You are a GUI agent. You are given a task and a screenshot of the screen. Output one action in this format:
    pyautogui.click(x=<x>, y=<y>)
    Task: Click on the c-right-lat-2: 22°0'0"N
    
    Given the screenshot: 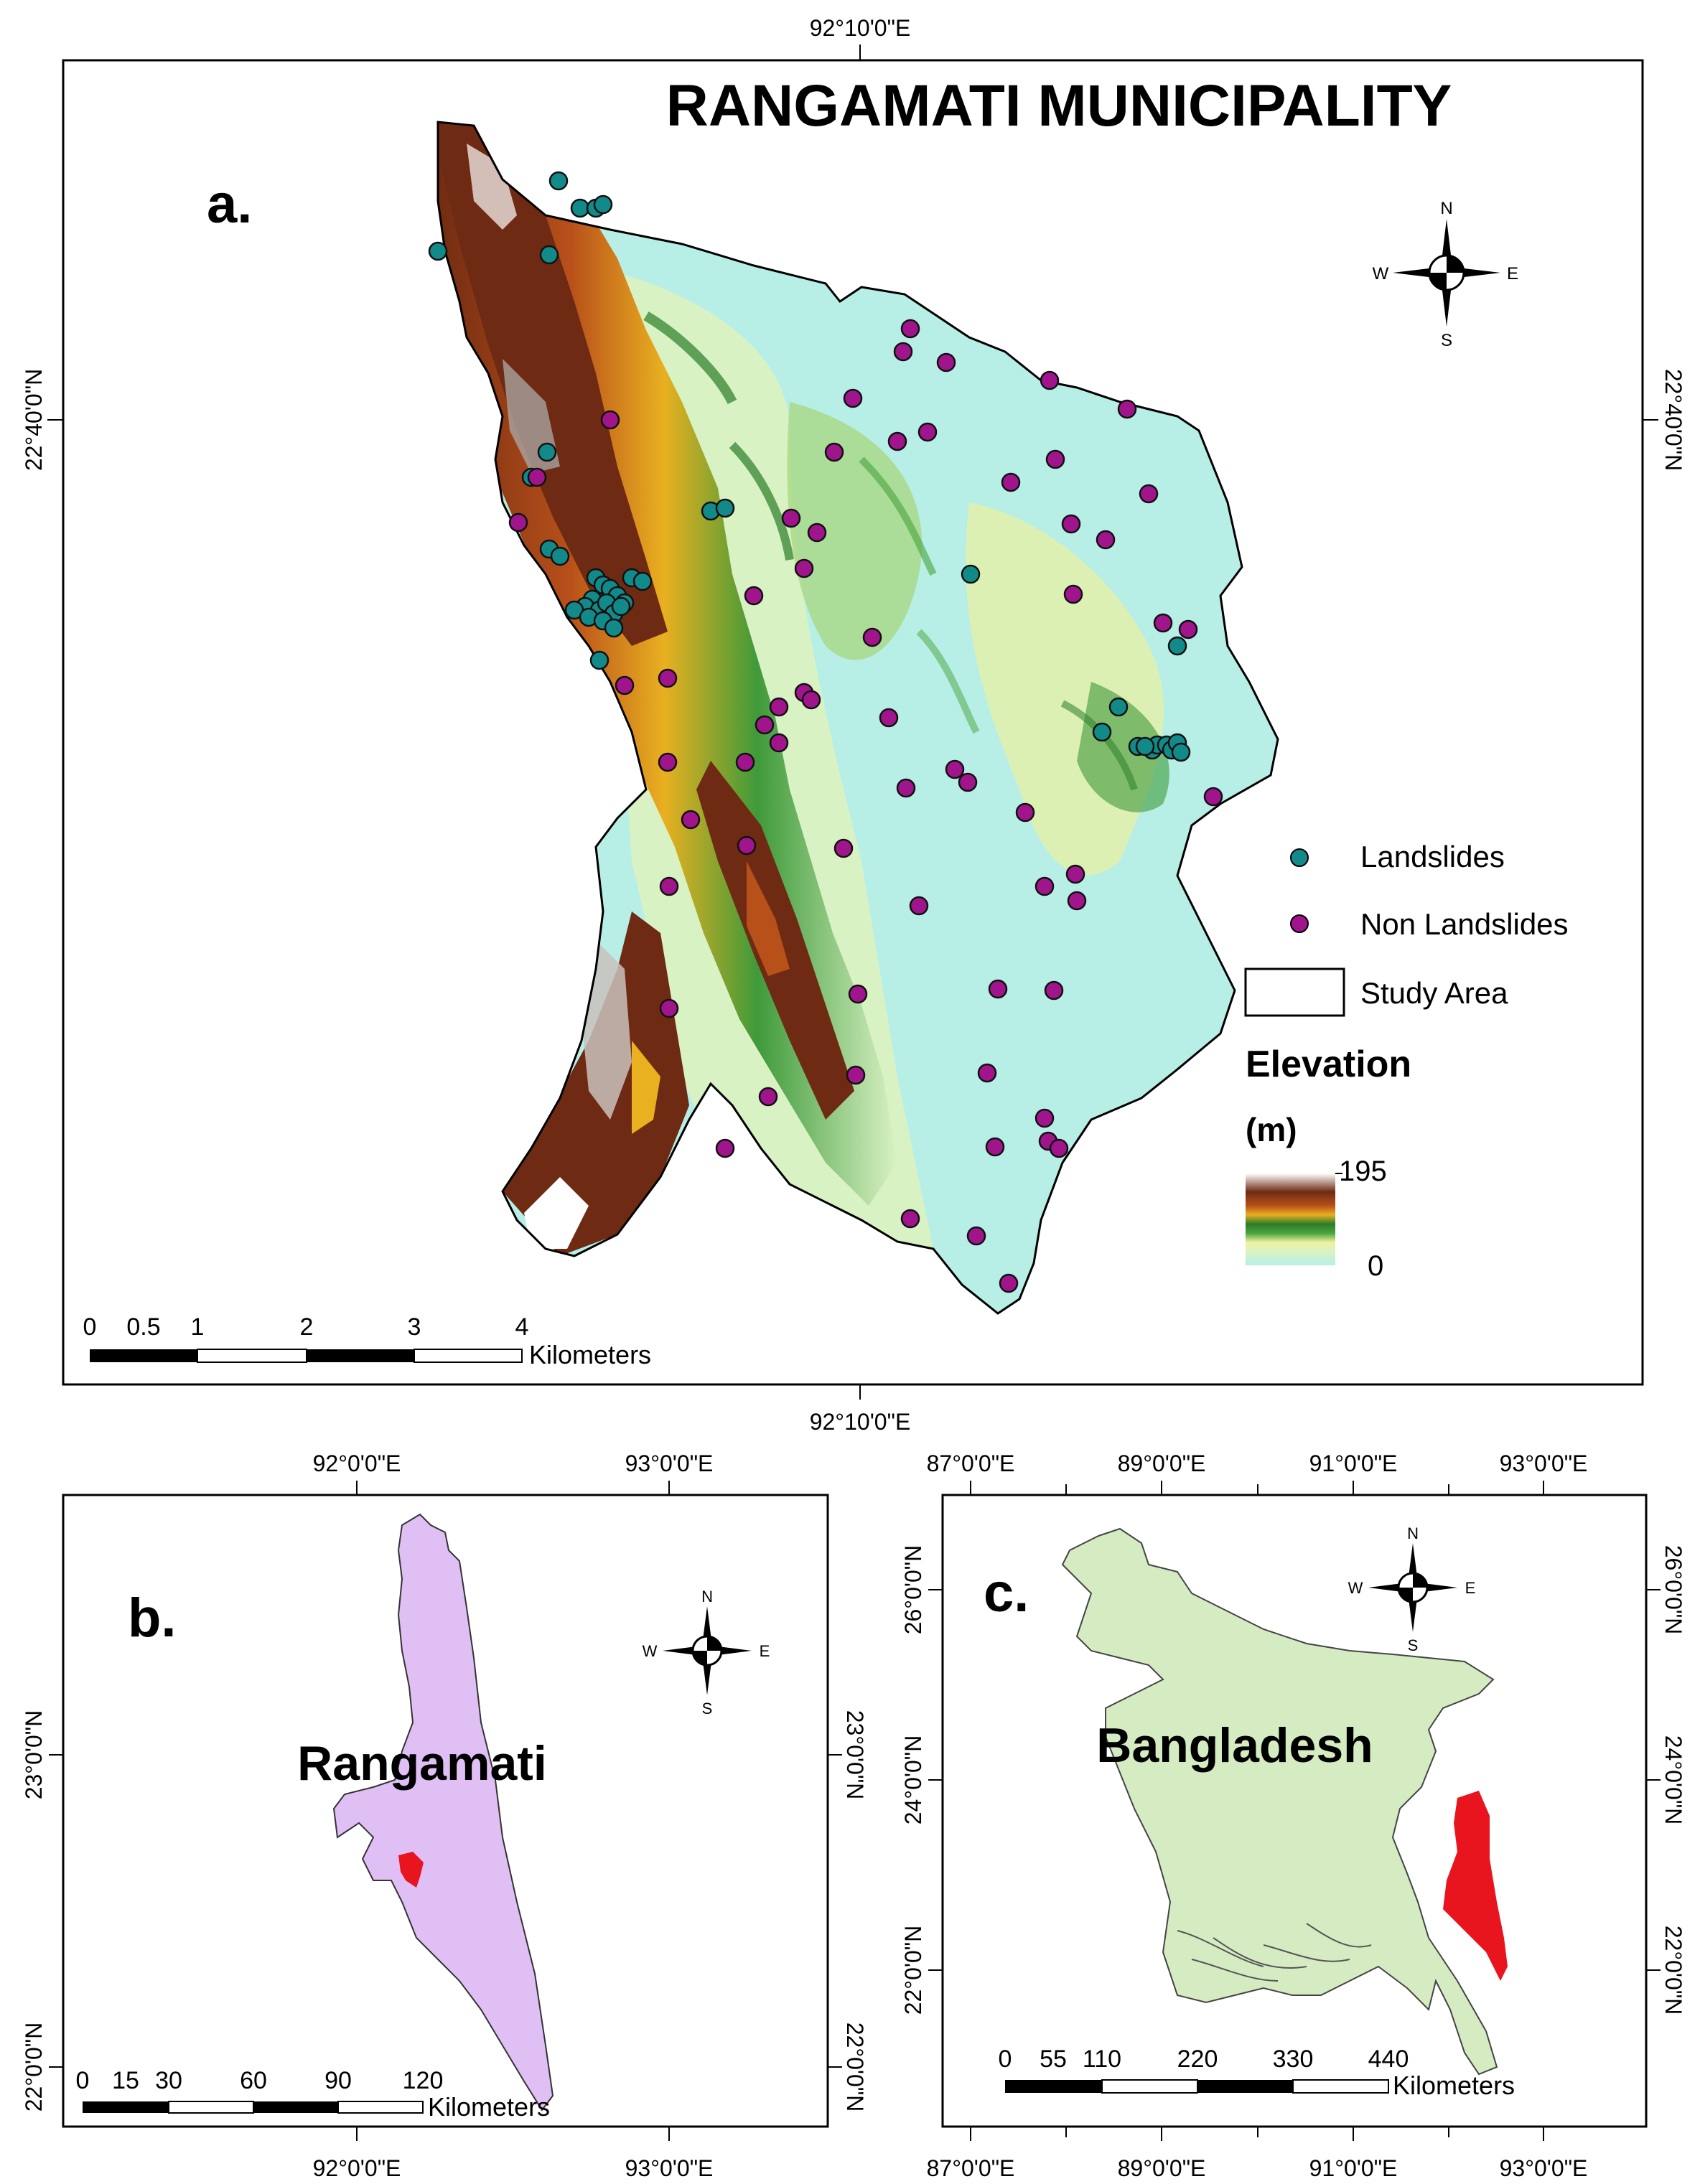 What is the action you would take?
    pyautogui.click(x=1673, y=1970)
    